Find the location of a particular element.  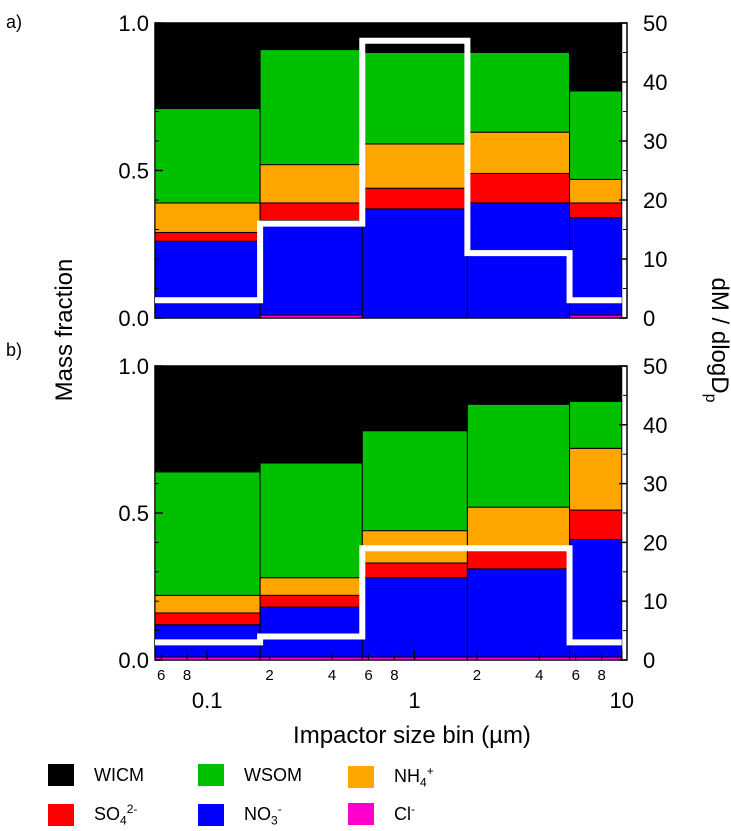

x-major-tick-label: 10 is located at coordinates (622, 700).